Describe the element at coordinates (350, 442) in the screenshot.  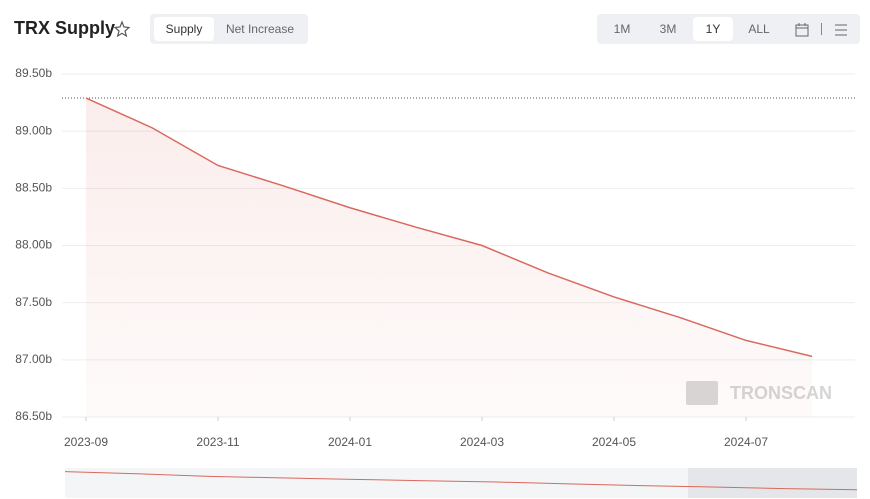
I see `x-tick-label: 2024-01` at that location.